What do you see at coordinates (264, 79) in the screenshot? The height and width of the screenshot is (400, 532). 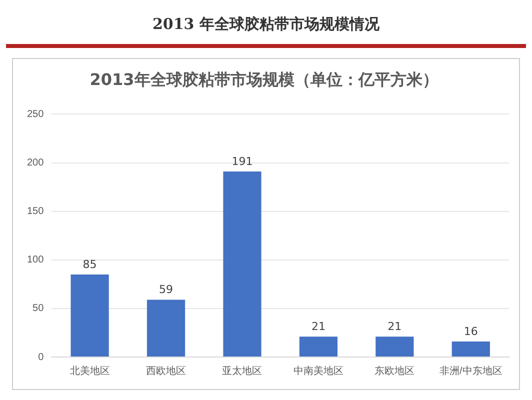 I see `chart-subtitle: 2013年全球胶粘带市场规模（单位：亿平方米）` at bounding box center [264, 79].